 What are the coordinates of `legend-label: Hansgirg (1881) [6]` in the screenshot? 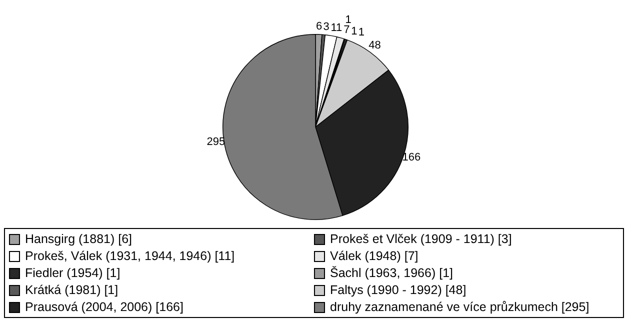 It's located at (78, 239).